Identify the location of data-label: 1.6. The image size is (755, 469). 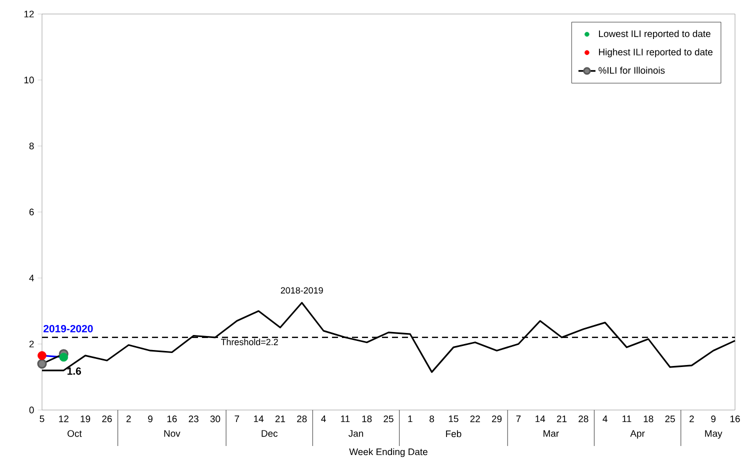
(75, 371).